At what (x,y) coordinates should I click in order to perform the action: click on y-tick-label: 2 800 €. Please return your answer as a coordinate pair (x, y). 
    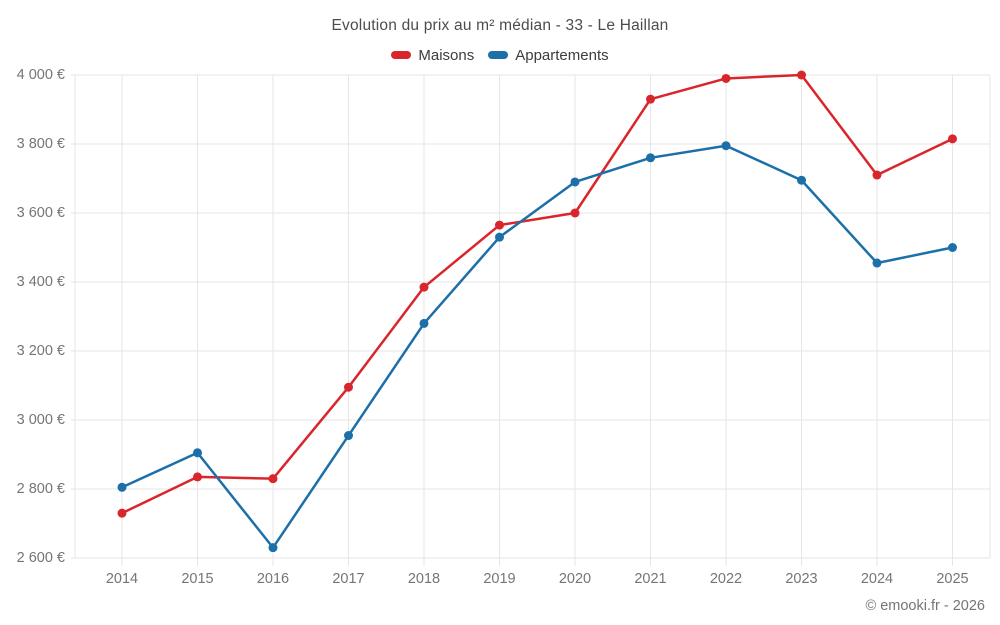
    Looking at the image, I should click on (40, 489).